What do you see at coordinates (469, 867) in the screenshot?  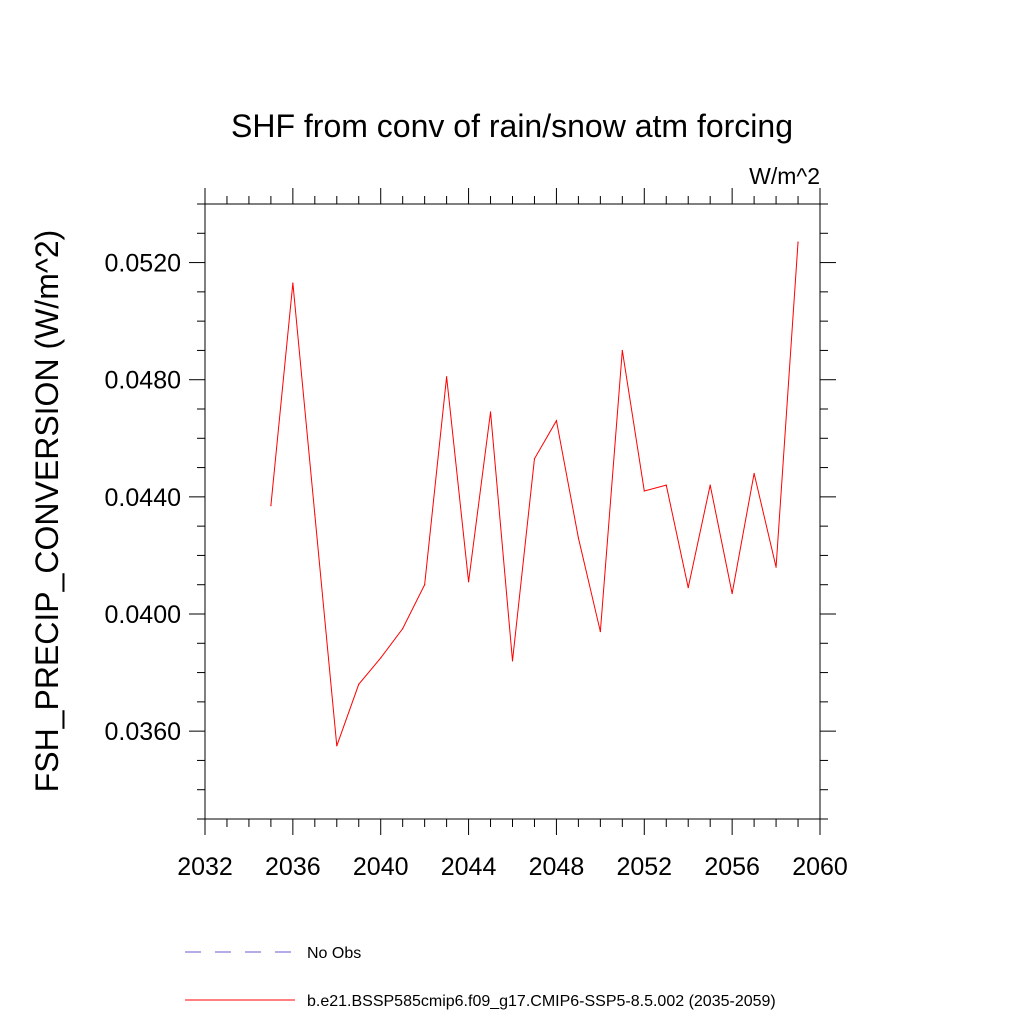 I see `x-tick-label: 2044` at bounding box center [469, 867].